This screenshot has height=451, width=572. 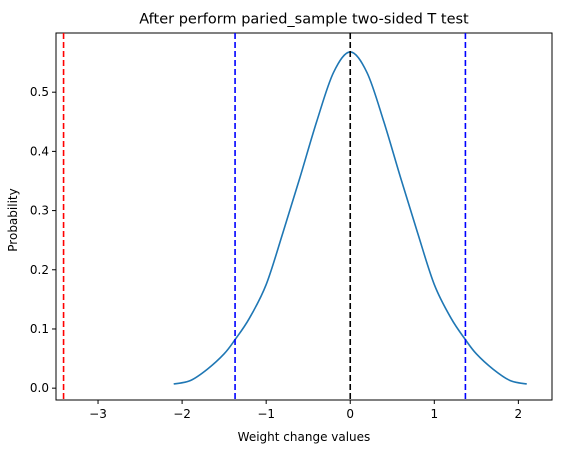 I want to click on x-axis-label: Weight change values, so click(x=304, y=437).